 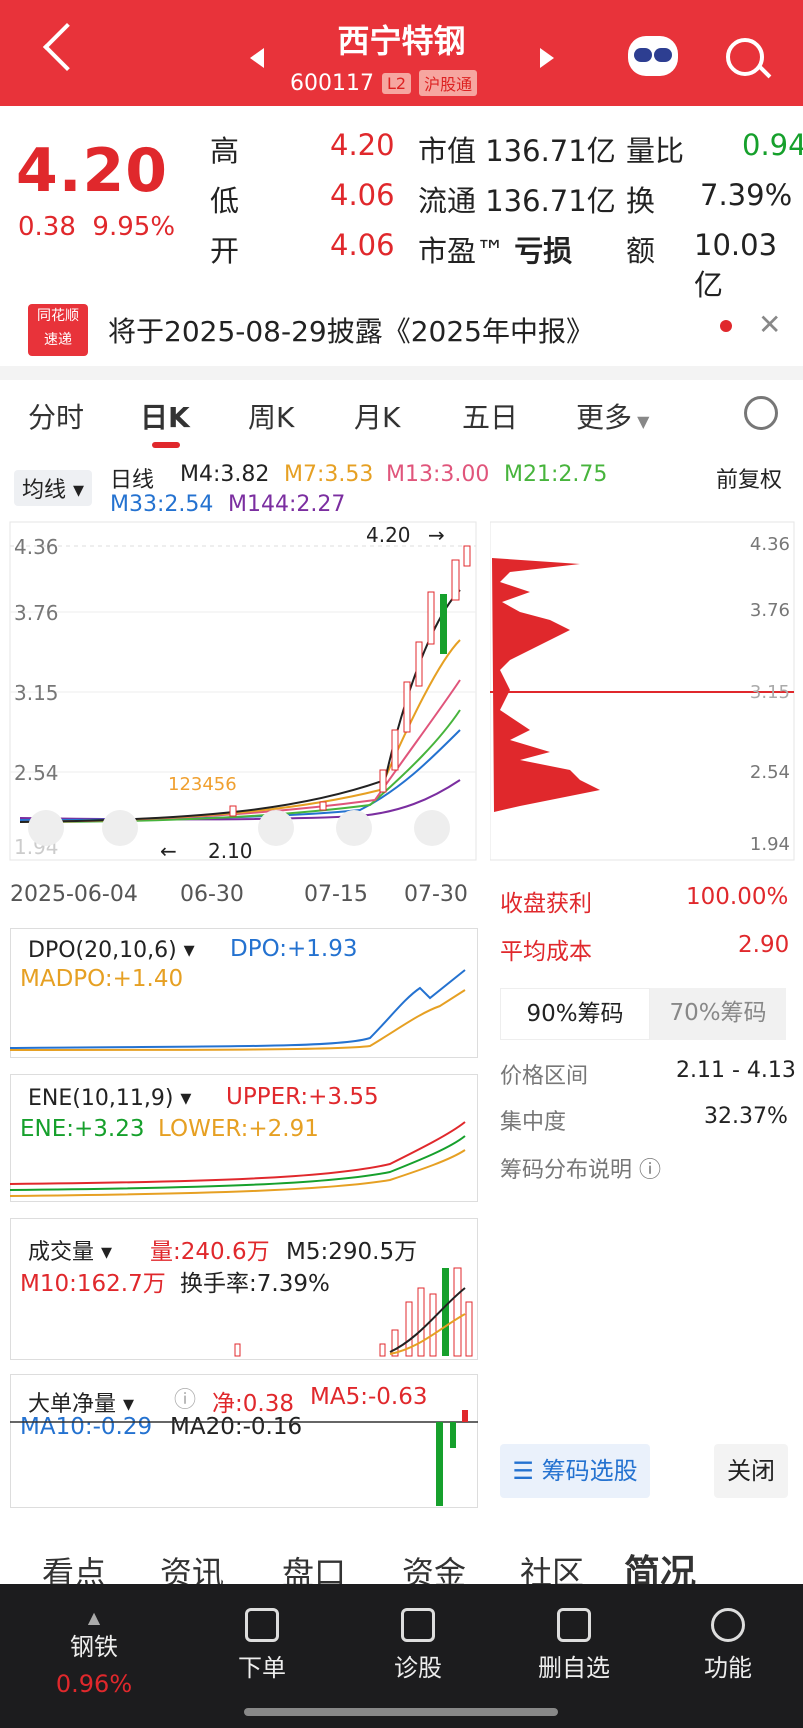 What do you see at coordinates (165, 417) in the screenshot?
I see `tab-daily-k: 日K` at bounding box center [165, 417].